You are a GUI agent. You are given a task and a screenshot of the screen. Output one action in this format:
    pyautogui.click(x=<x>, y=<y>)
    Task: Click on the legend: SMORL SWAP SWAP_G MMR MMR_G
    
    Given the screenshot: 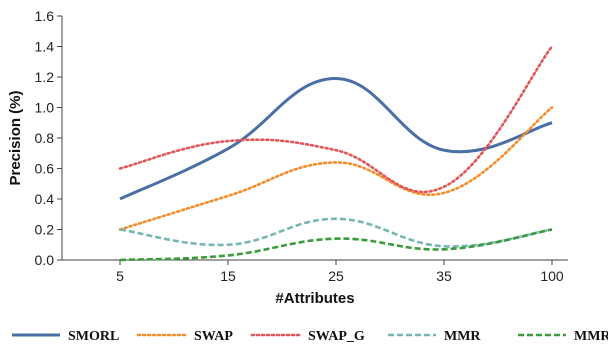 What is the action you would take?
    pyautogui.click(x=310, y=336)
    